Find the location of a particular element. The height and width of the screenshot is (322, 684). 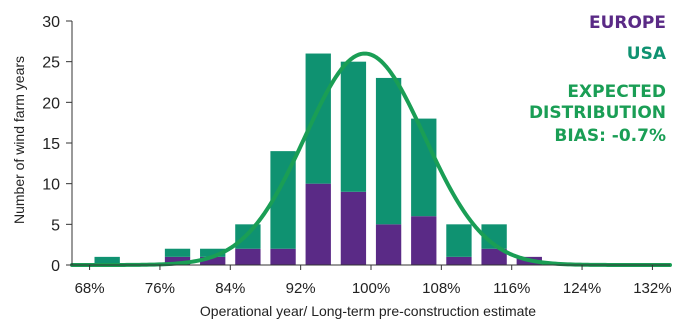

y-tick-label: 10 is located at coordinates (51, 185).